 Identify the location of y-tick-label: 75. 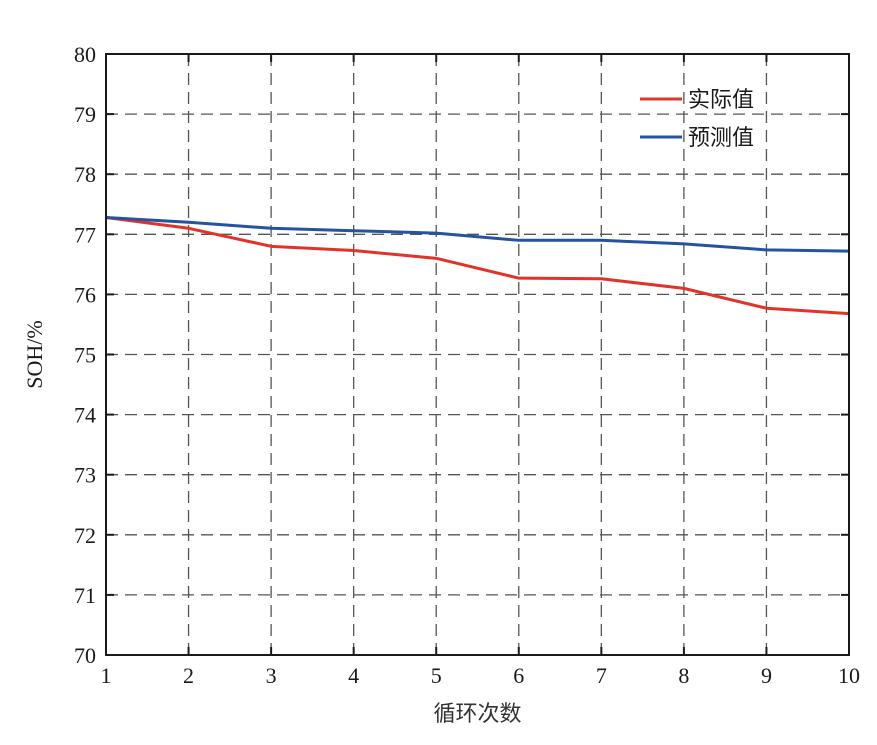
(85, 355).